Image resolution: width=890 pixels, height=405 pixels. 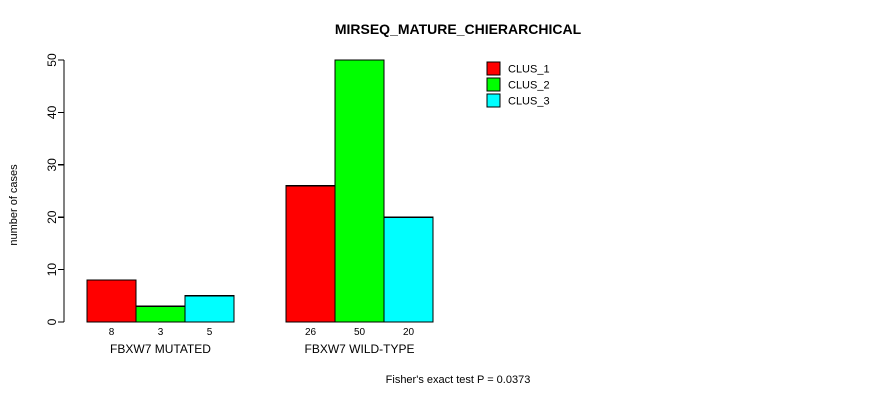 I want to click on y-axis-line, so click(x=61, y=191).